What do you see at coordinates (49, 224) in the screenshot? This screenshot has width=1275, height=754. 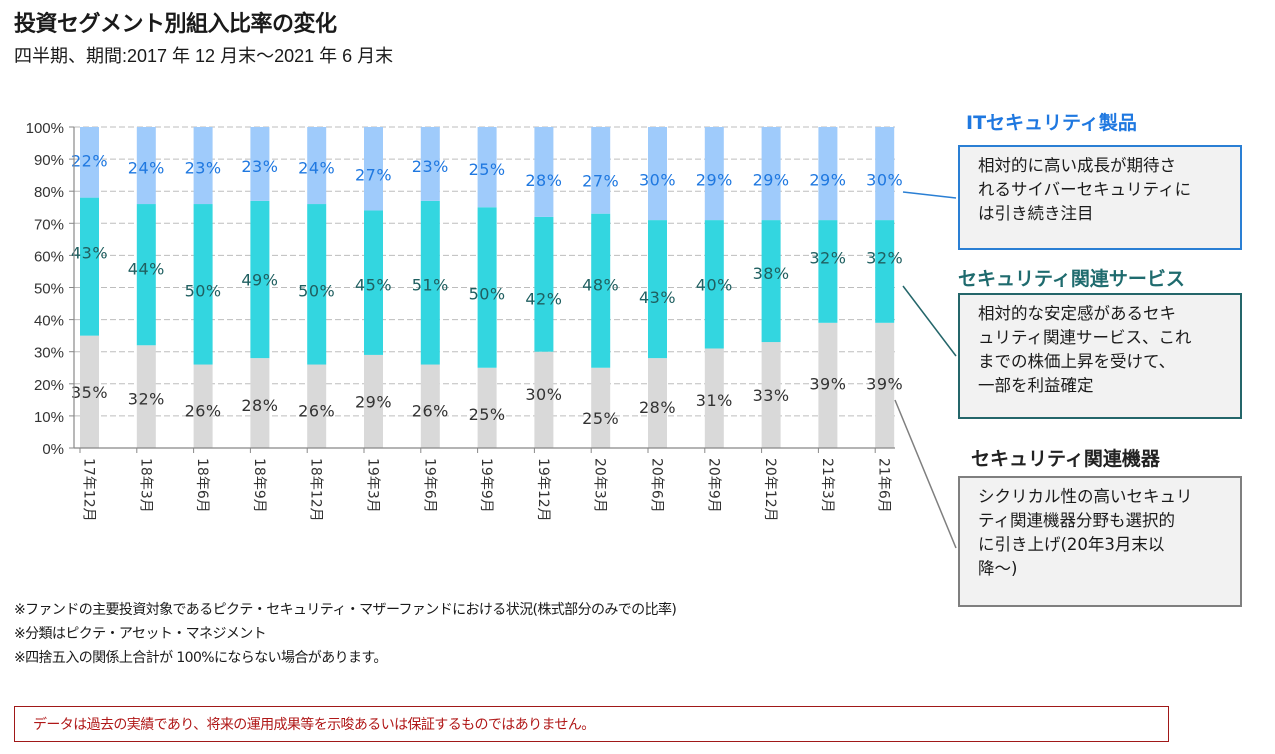 I see `y-tick-label: 70%` at bounding box center [49, 224].